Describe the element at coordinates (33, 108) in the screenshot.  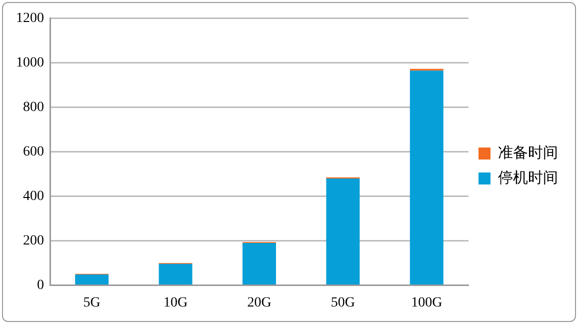
I see `y-tick-label: 800` at that location.